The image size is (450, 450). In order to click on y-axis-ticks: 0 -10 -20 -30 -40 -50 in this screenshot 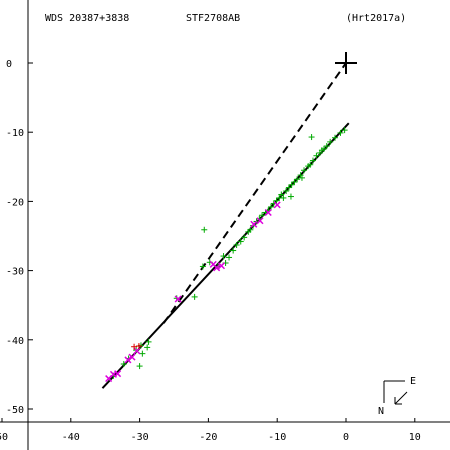, I will do `click(19, 237)`.